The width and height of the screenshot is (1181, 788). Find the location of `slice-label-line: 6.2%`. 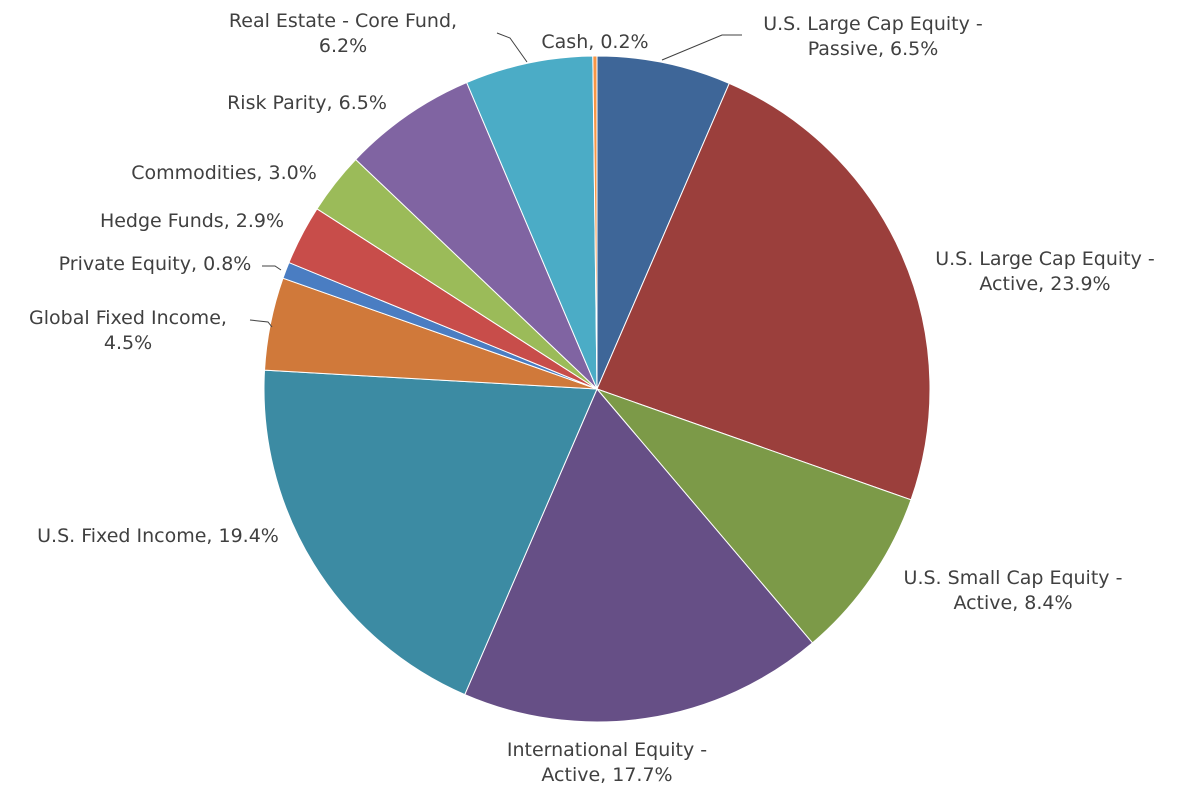

slice-label-line: 6.2% is located at coordinates (343, 46).